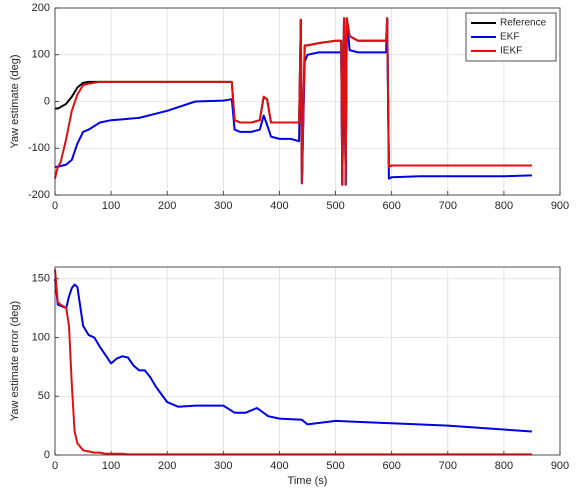 This screenshot has width=587, height=495. Describe the element at coordinates (523, 23) in the screenshot. I see `legend-label: Reference` at that location.